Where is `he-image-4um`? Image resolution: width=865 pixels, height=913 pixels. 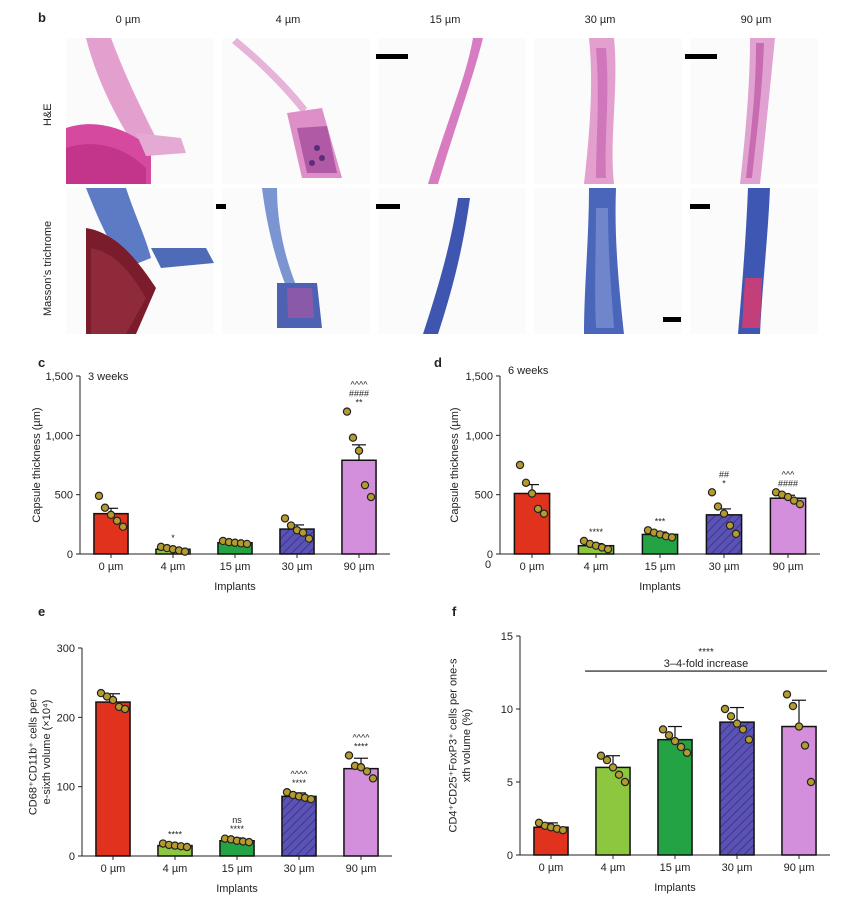 he-image-4um is located at coordinates (296, 111).